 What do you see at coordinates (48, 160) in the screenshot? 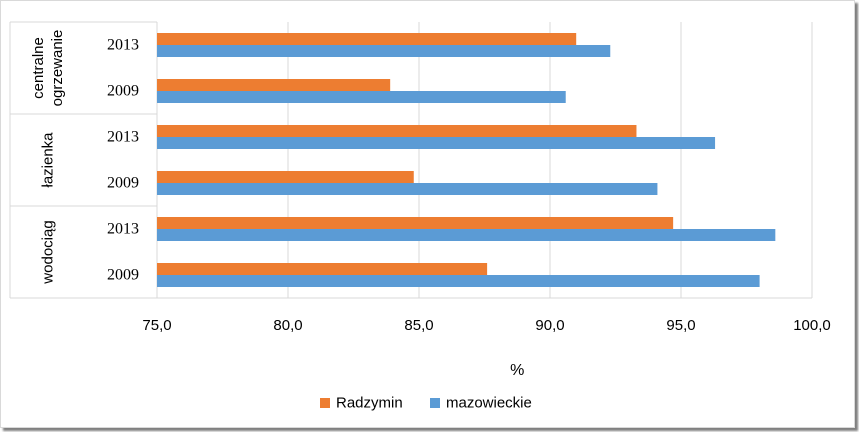
I see `group-label: łazienka` at bounding box center [48, 160].